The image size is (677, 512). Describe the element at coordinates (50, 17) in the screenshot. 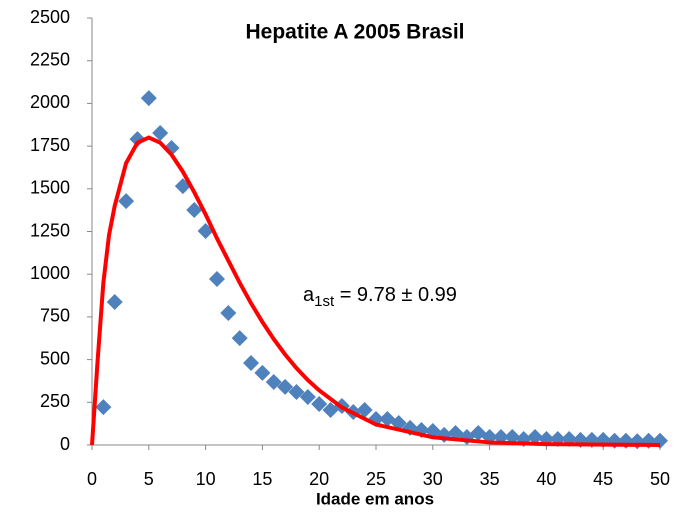

I see `y-tick-label: 2500` at that location.